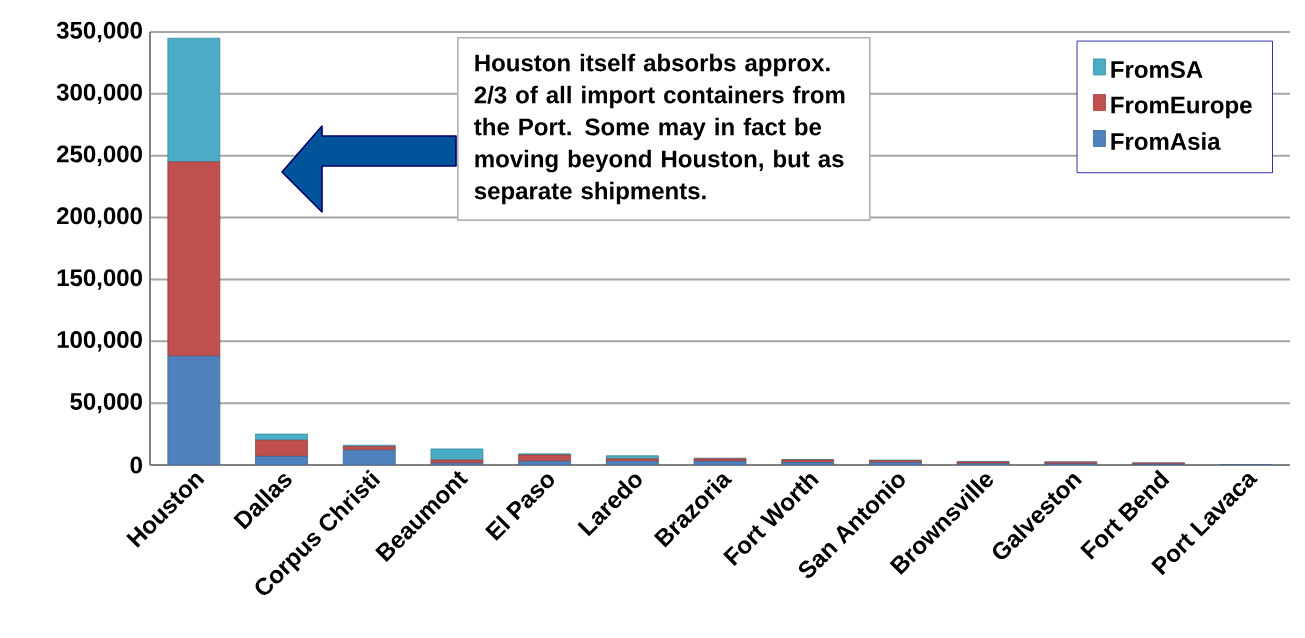  What do you see at coordinates (99, 94) in the screenshot?
I see `y-tick-label: 300,000` at bounding box center [99, 94].